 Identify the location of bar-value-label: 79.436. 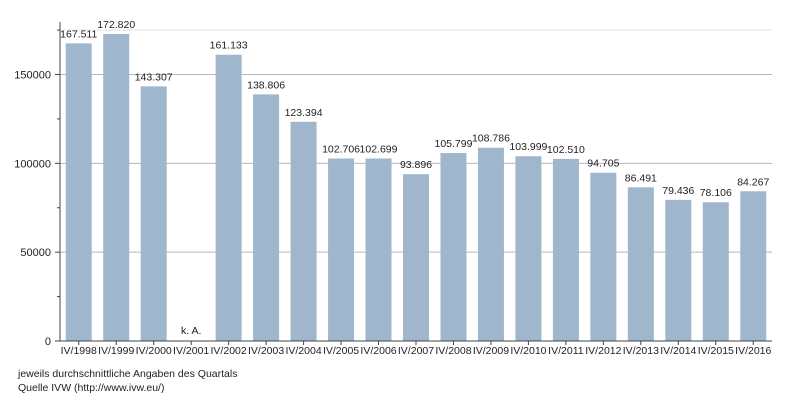
(678, 191).